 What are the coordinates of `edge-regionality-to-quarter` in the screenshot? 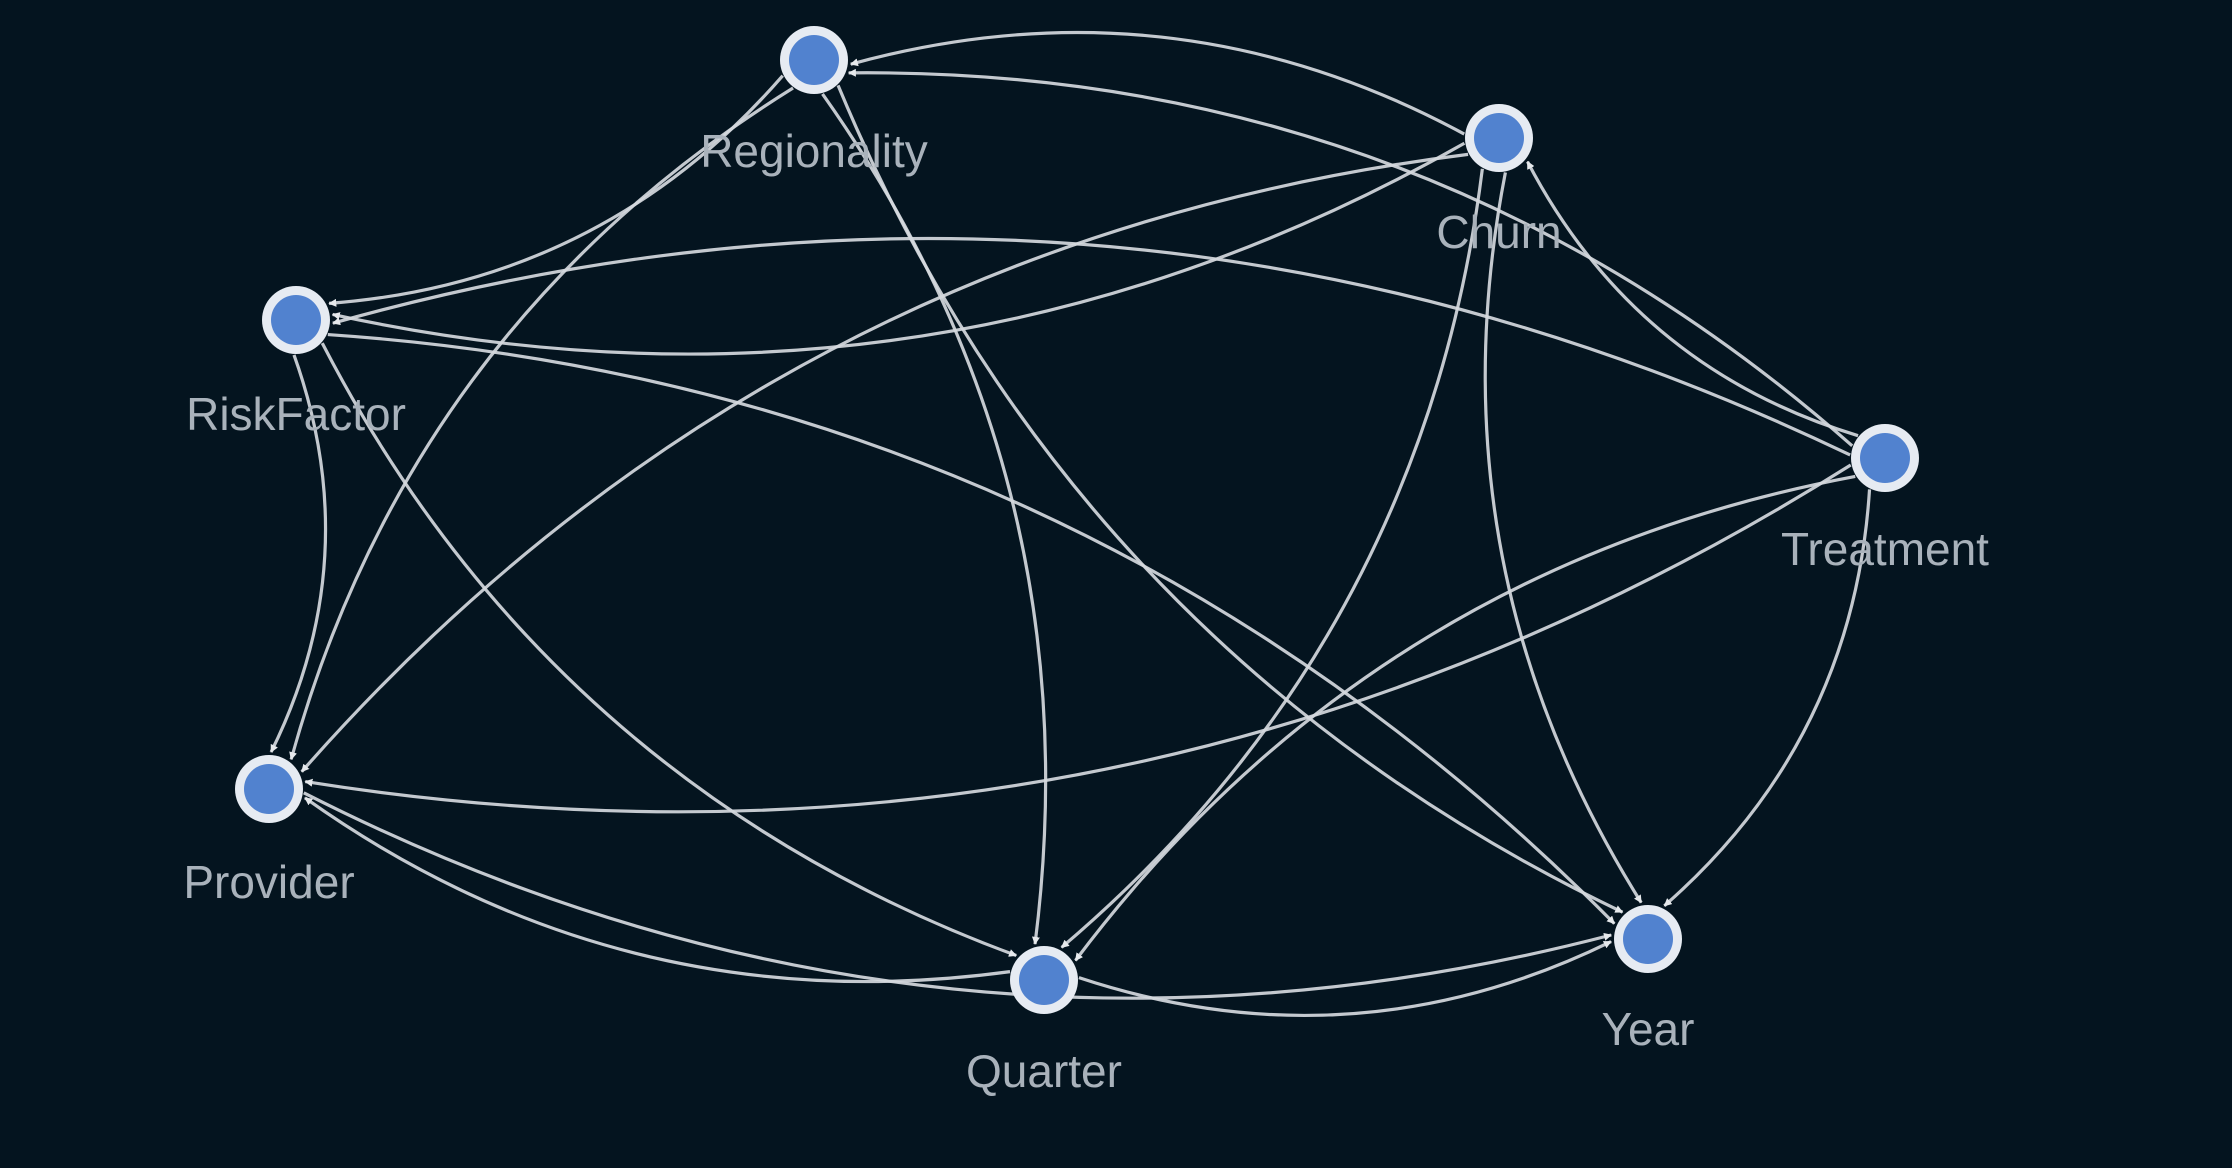 It's located at (934, 519).